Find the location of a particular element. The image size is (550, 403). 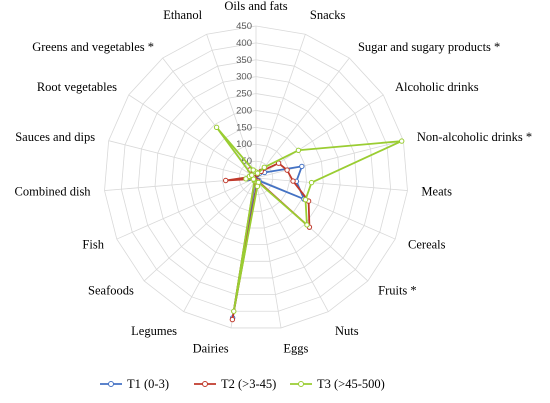

tick-label: 200 is located at coordinates (244, 110).